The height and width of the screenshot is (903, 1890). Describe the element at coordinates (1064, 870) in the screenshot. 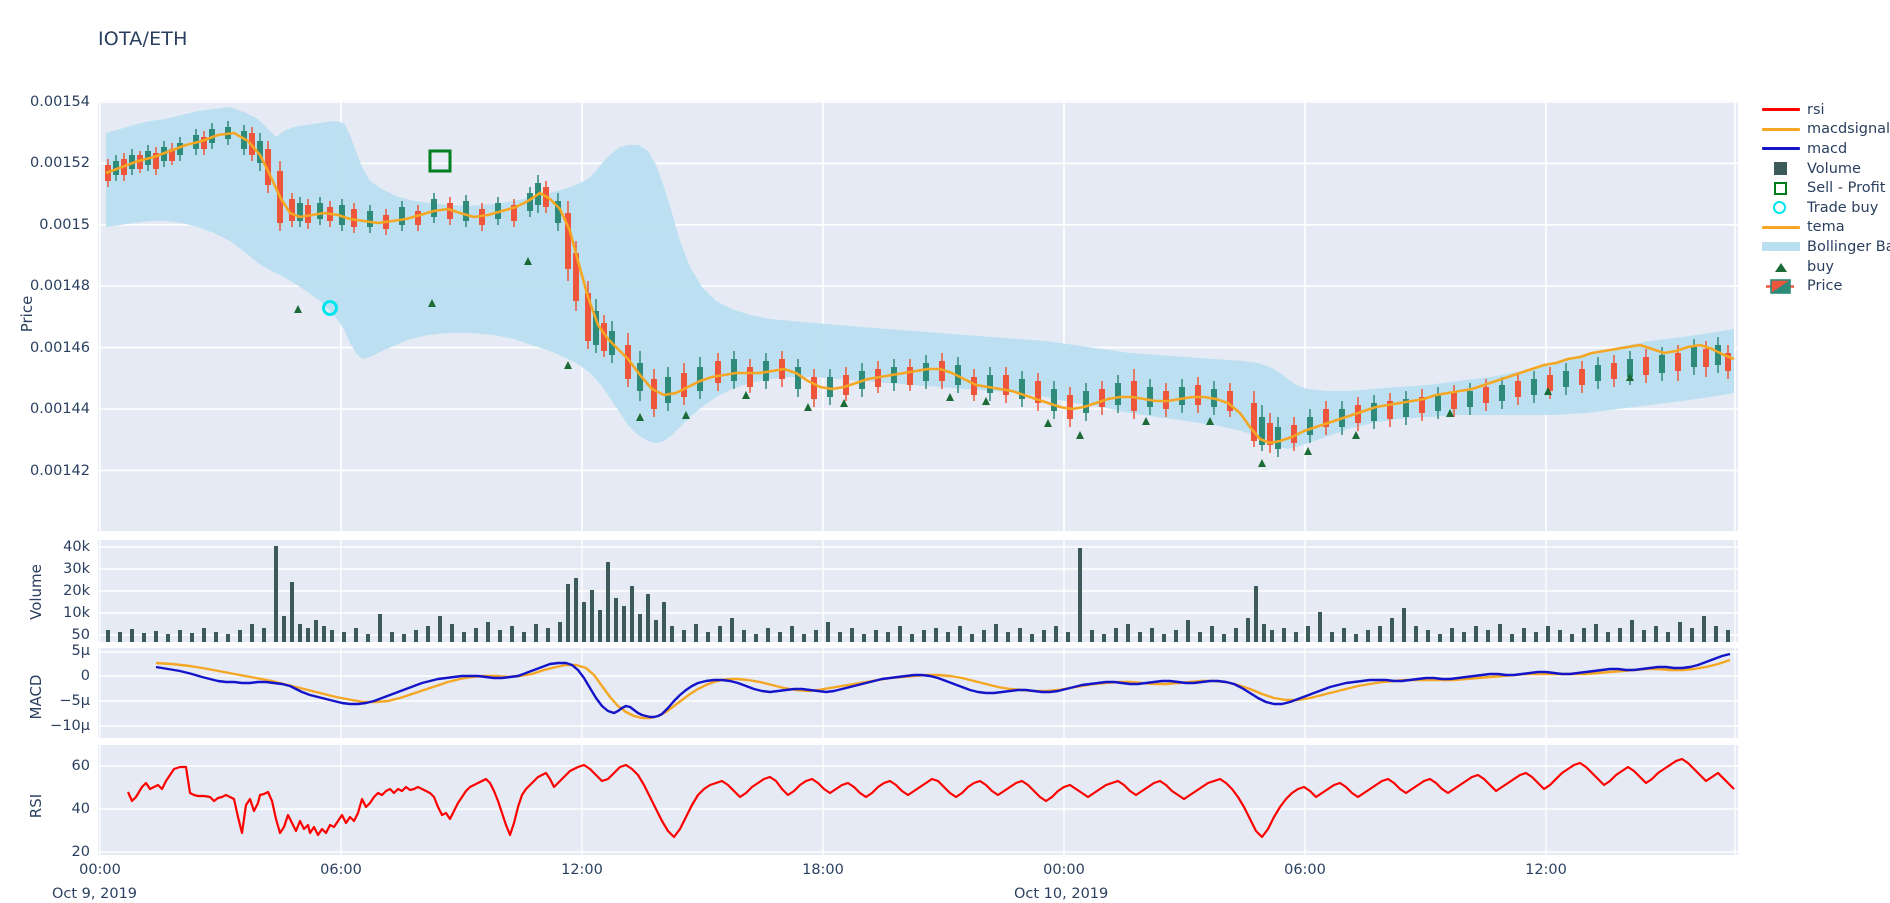

I see `xtick-4: 00:00` at that location.